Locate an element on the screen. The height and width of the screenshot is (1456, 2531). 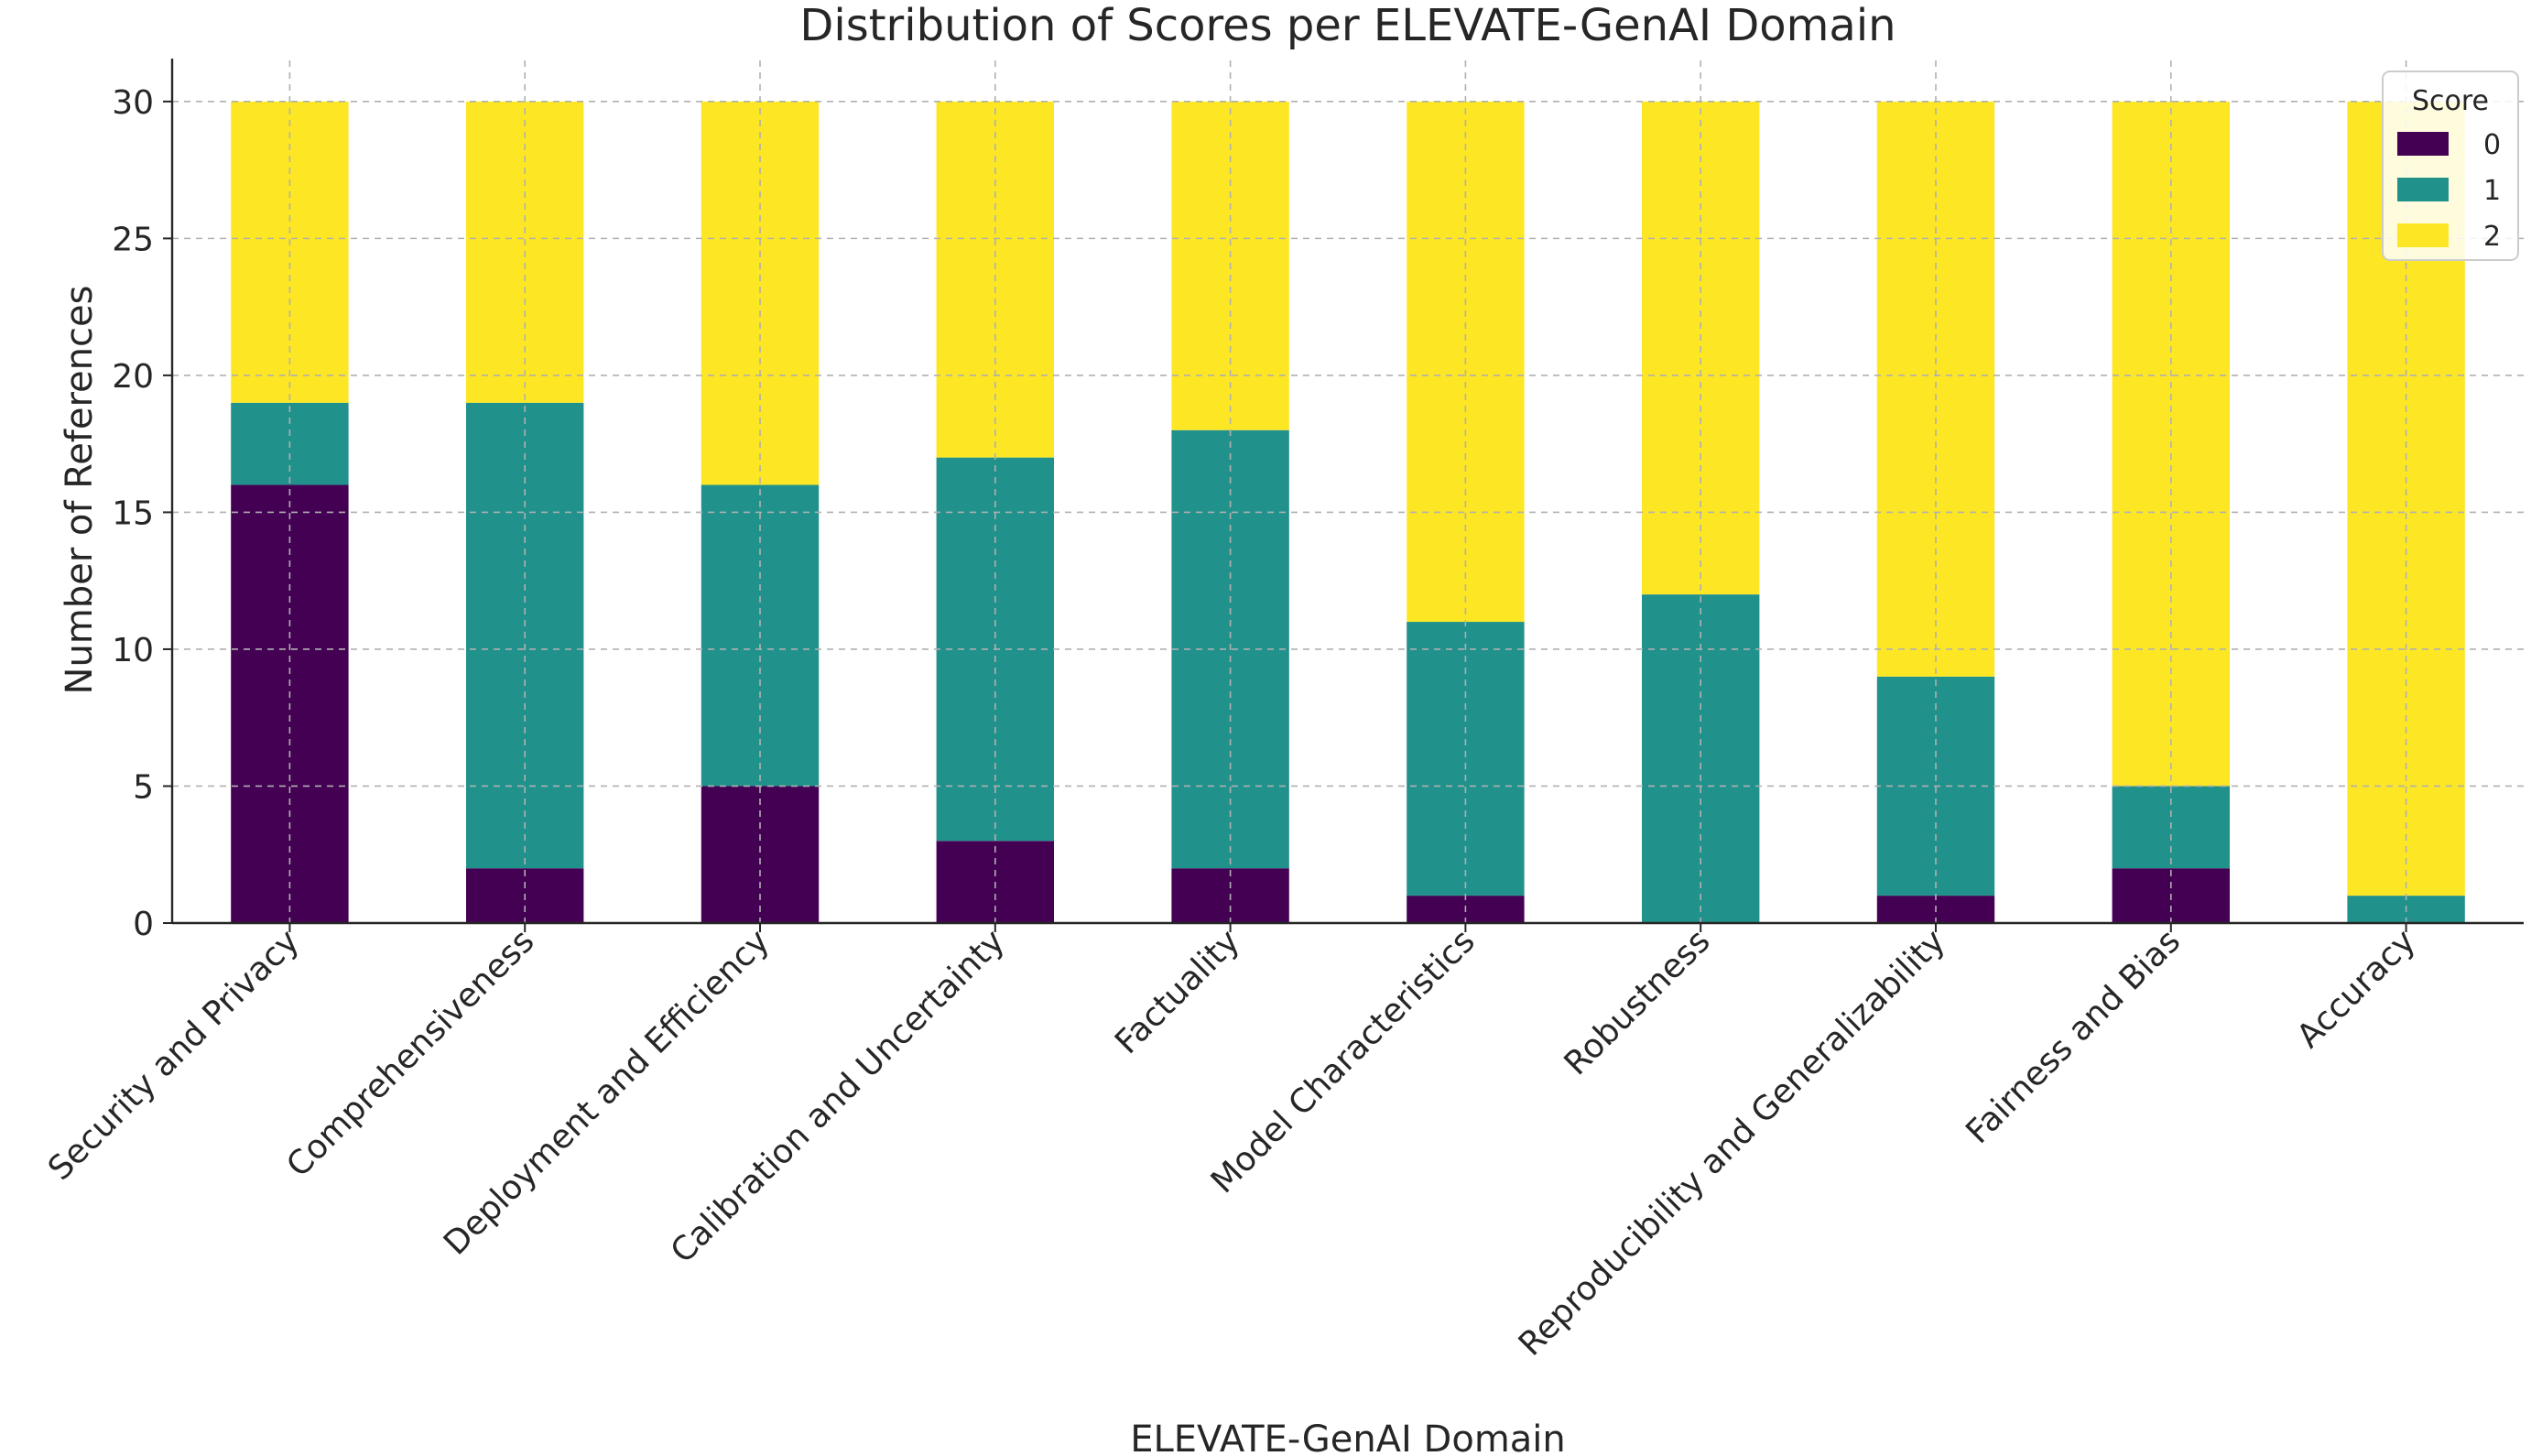
legend-items: 0 1 2 is located at coordinates (2449, 191).